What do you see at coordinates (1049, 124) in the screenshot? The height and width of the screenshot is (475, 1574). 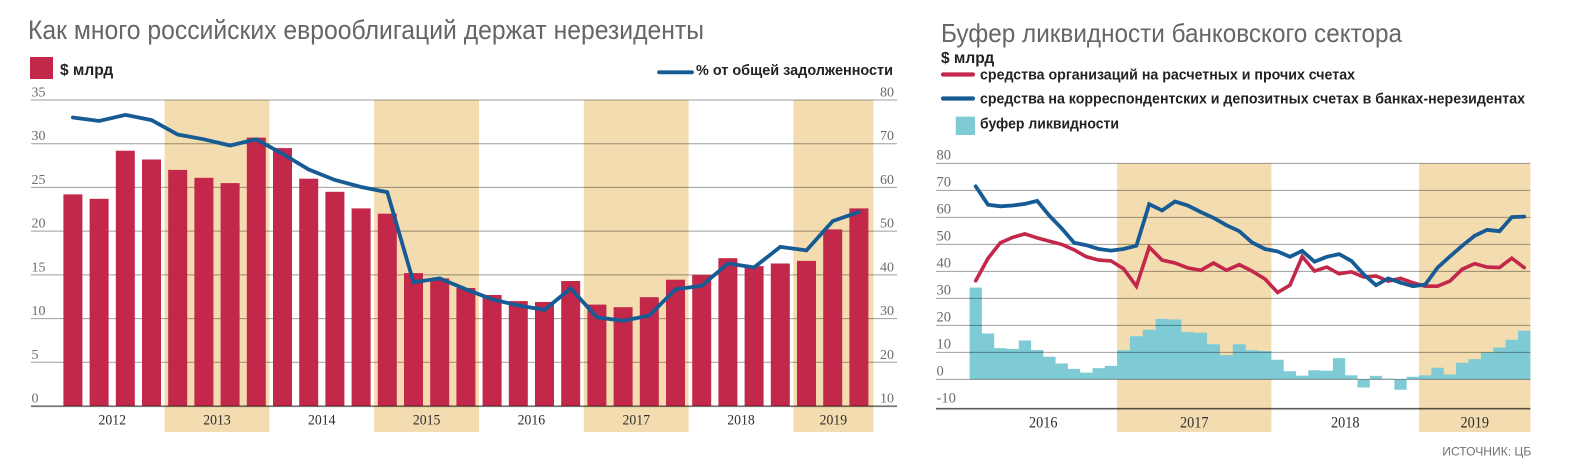 I see `svg-text: буфер ликвидности` at bounding box center [1049, 124].